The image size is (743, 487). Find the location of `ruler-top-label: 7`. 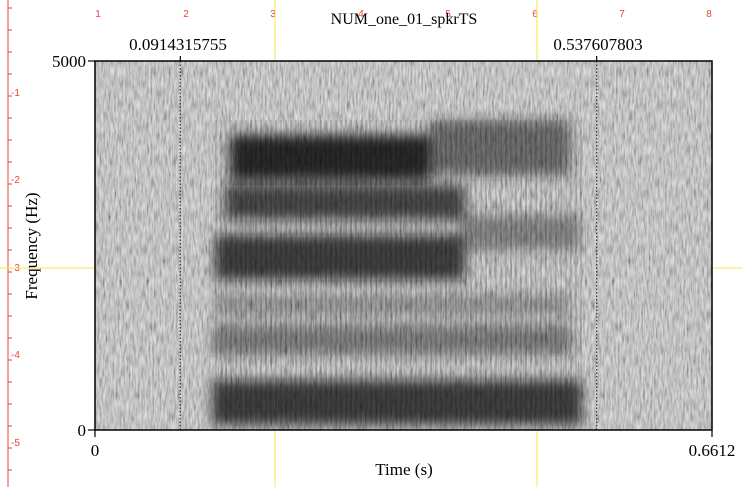

ruler-top-label: 7 is located at coordinates (622, 14).